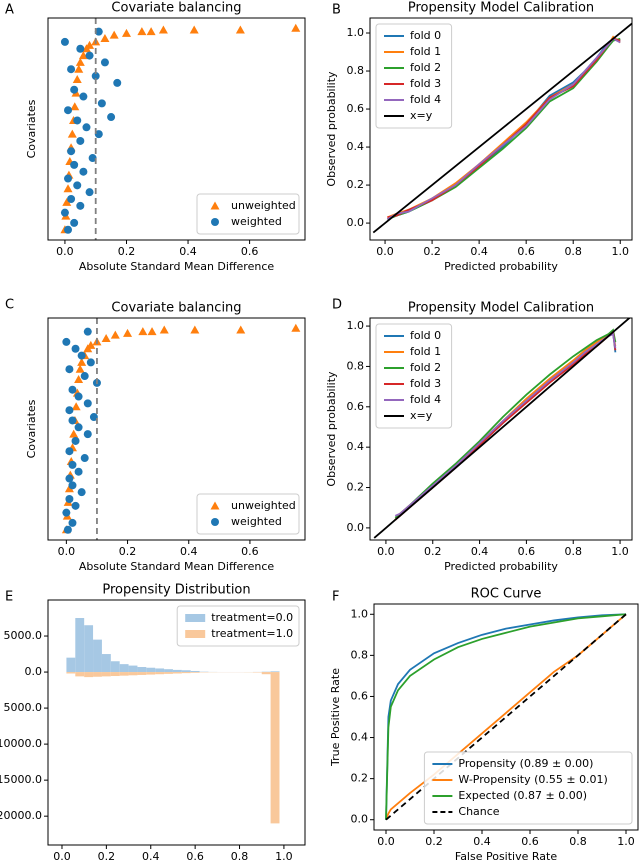  Describe the element at coordinates (195, 634) in the screenshot. I see `legend-swatch` at that location.